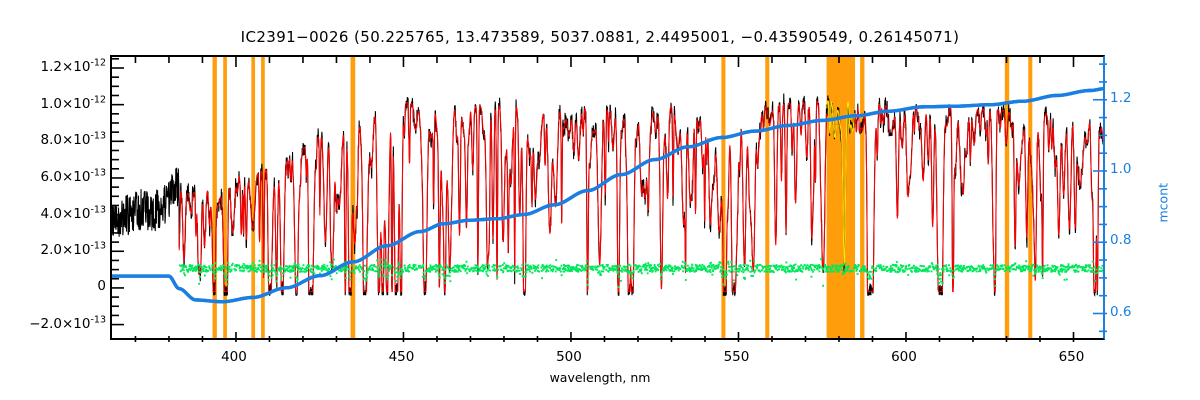 This screenshot has width=1200, height=400. I want to click on y-tick-label-left: −2.0×10⁻¹³, so click(67, 322).